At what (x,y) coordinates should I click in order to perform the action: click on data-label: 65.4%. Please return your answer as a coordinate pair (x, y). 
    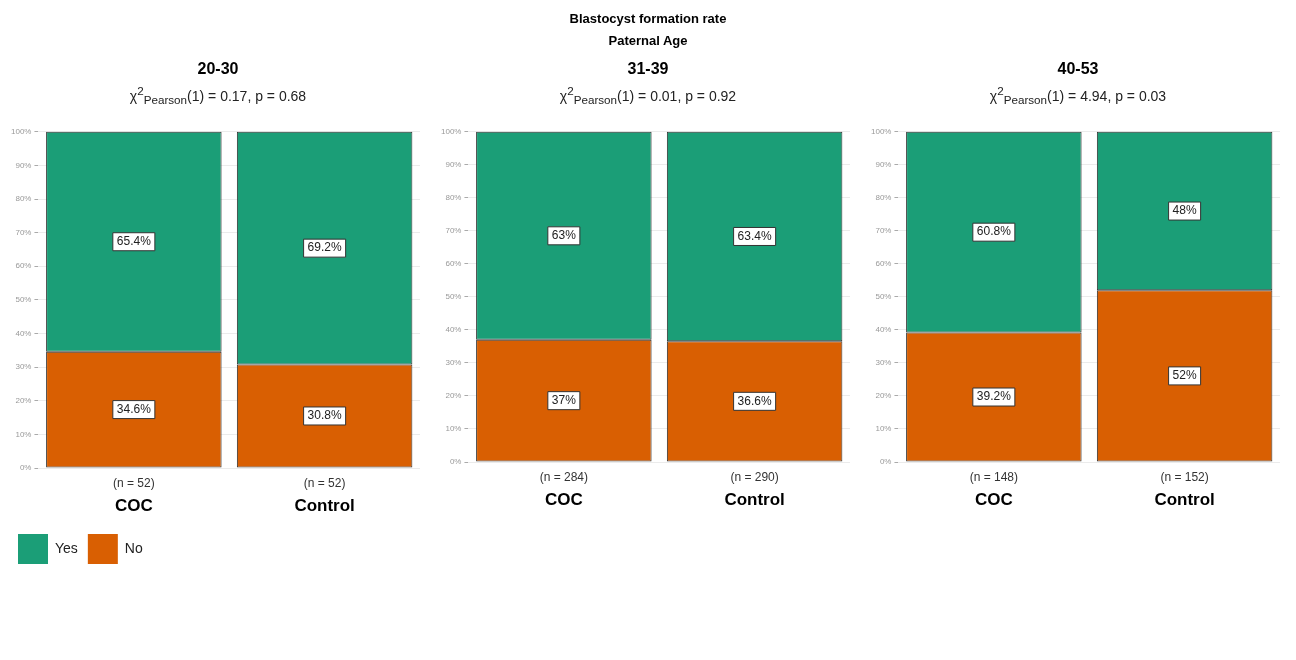
    Looking at the image, I should click on (134, 241).